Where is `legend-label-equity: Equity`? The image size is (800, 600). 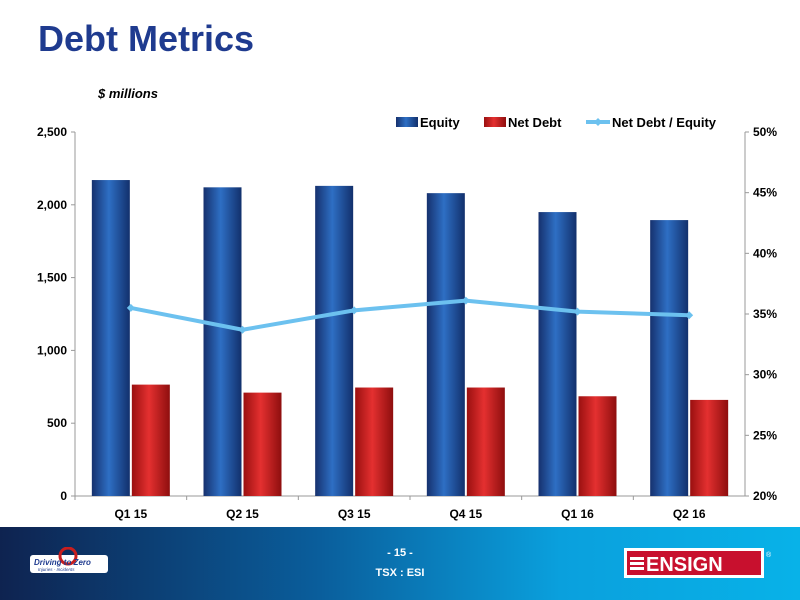
legend-label-equity: Equity is located at coordinates (440, 122).